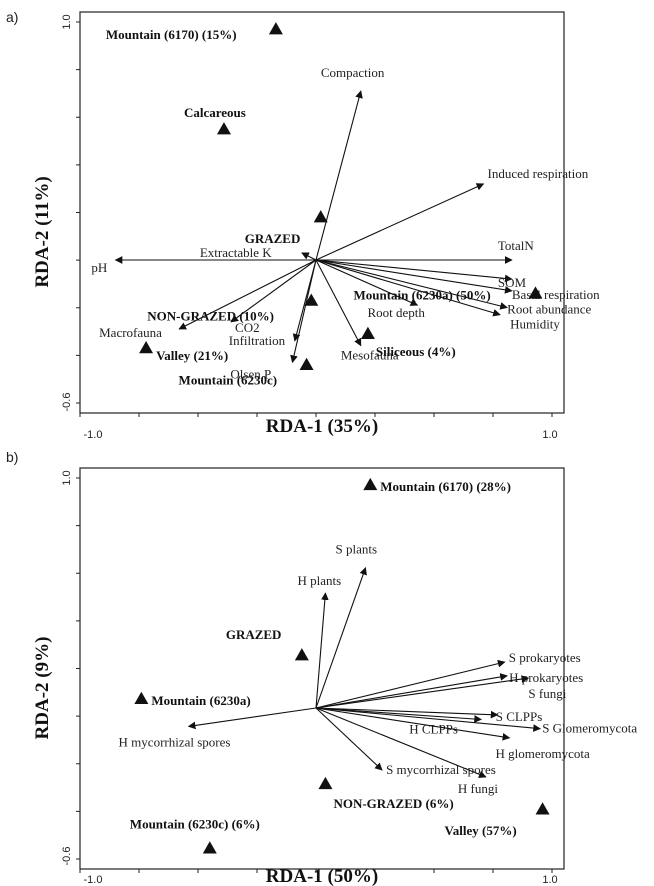 The height and width of the screenshot is (886, 654). Describe the element at coordinates (130, 332) in the screenshot. I see `vector-label: Macrofauna` at that location.